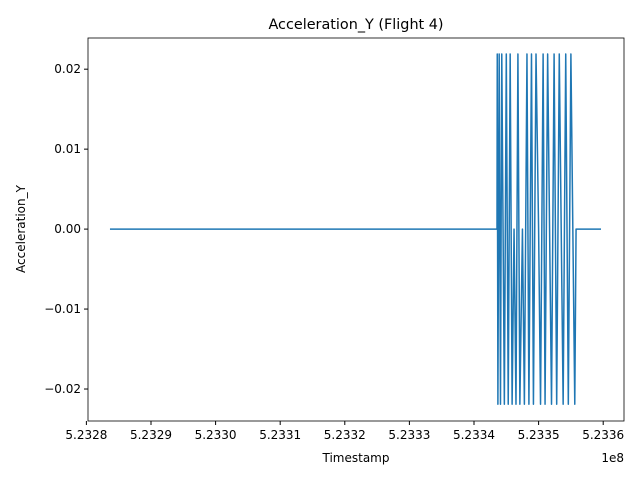  What do you see at coordinates (151, 435) in the screenshot?
I see `x-tick-label: 5.2329` at bounding box center [151, 435].